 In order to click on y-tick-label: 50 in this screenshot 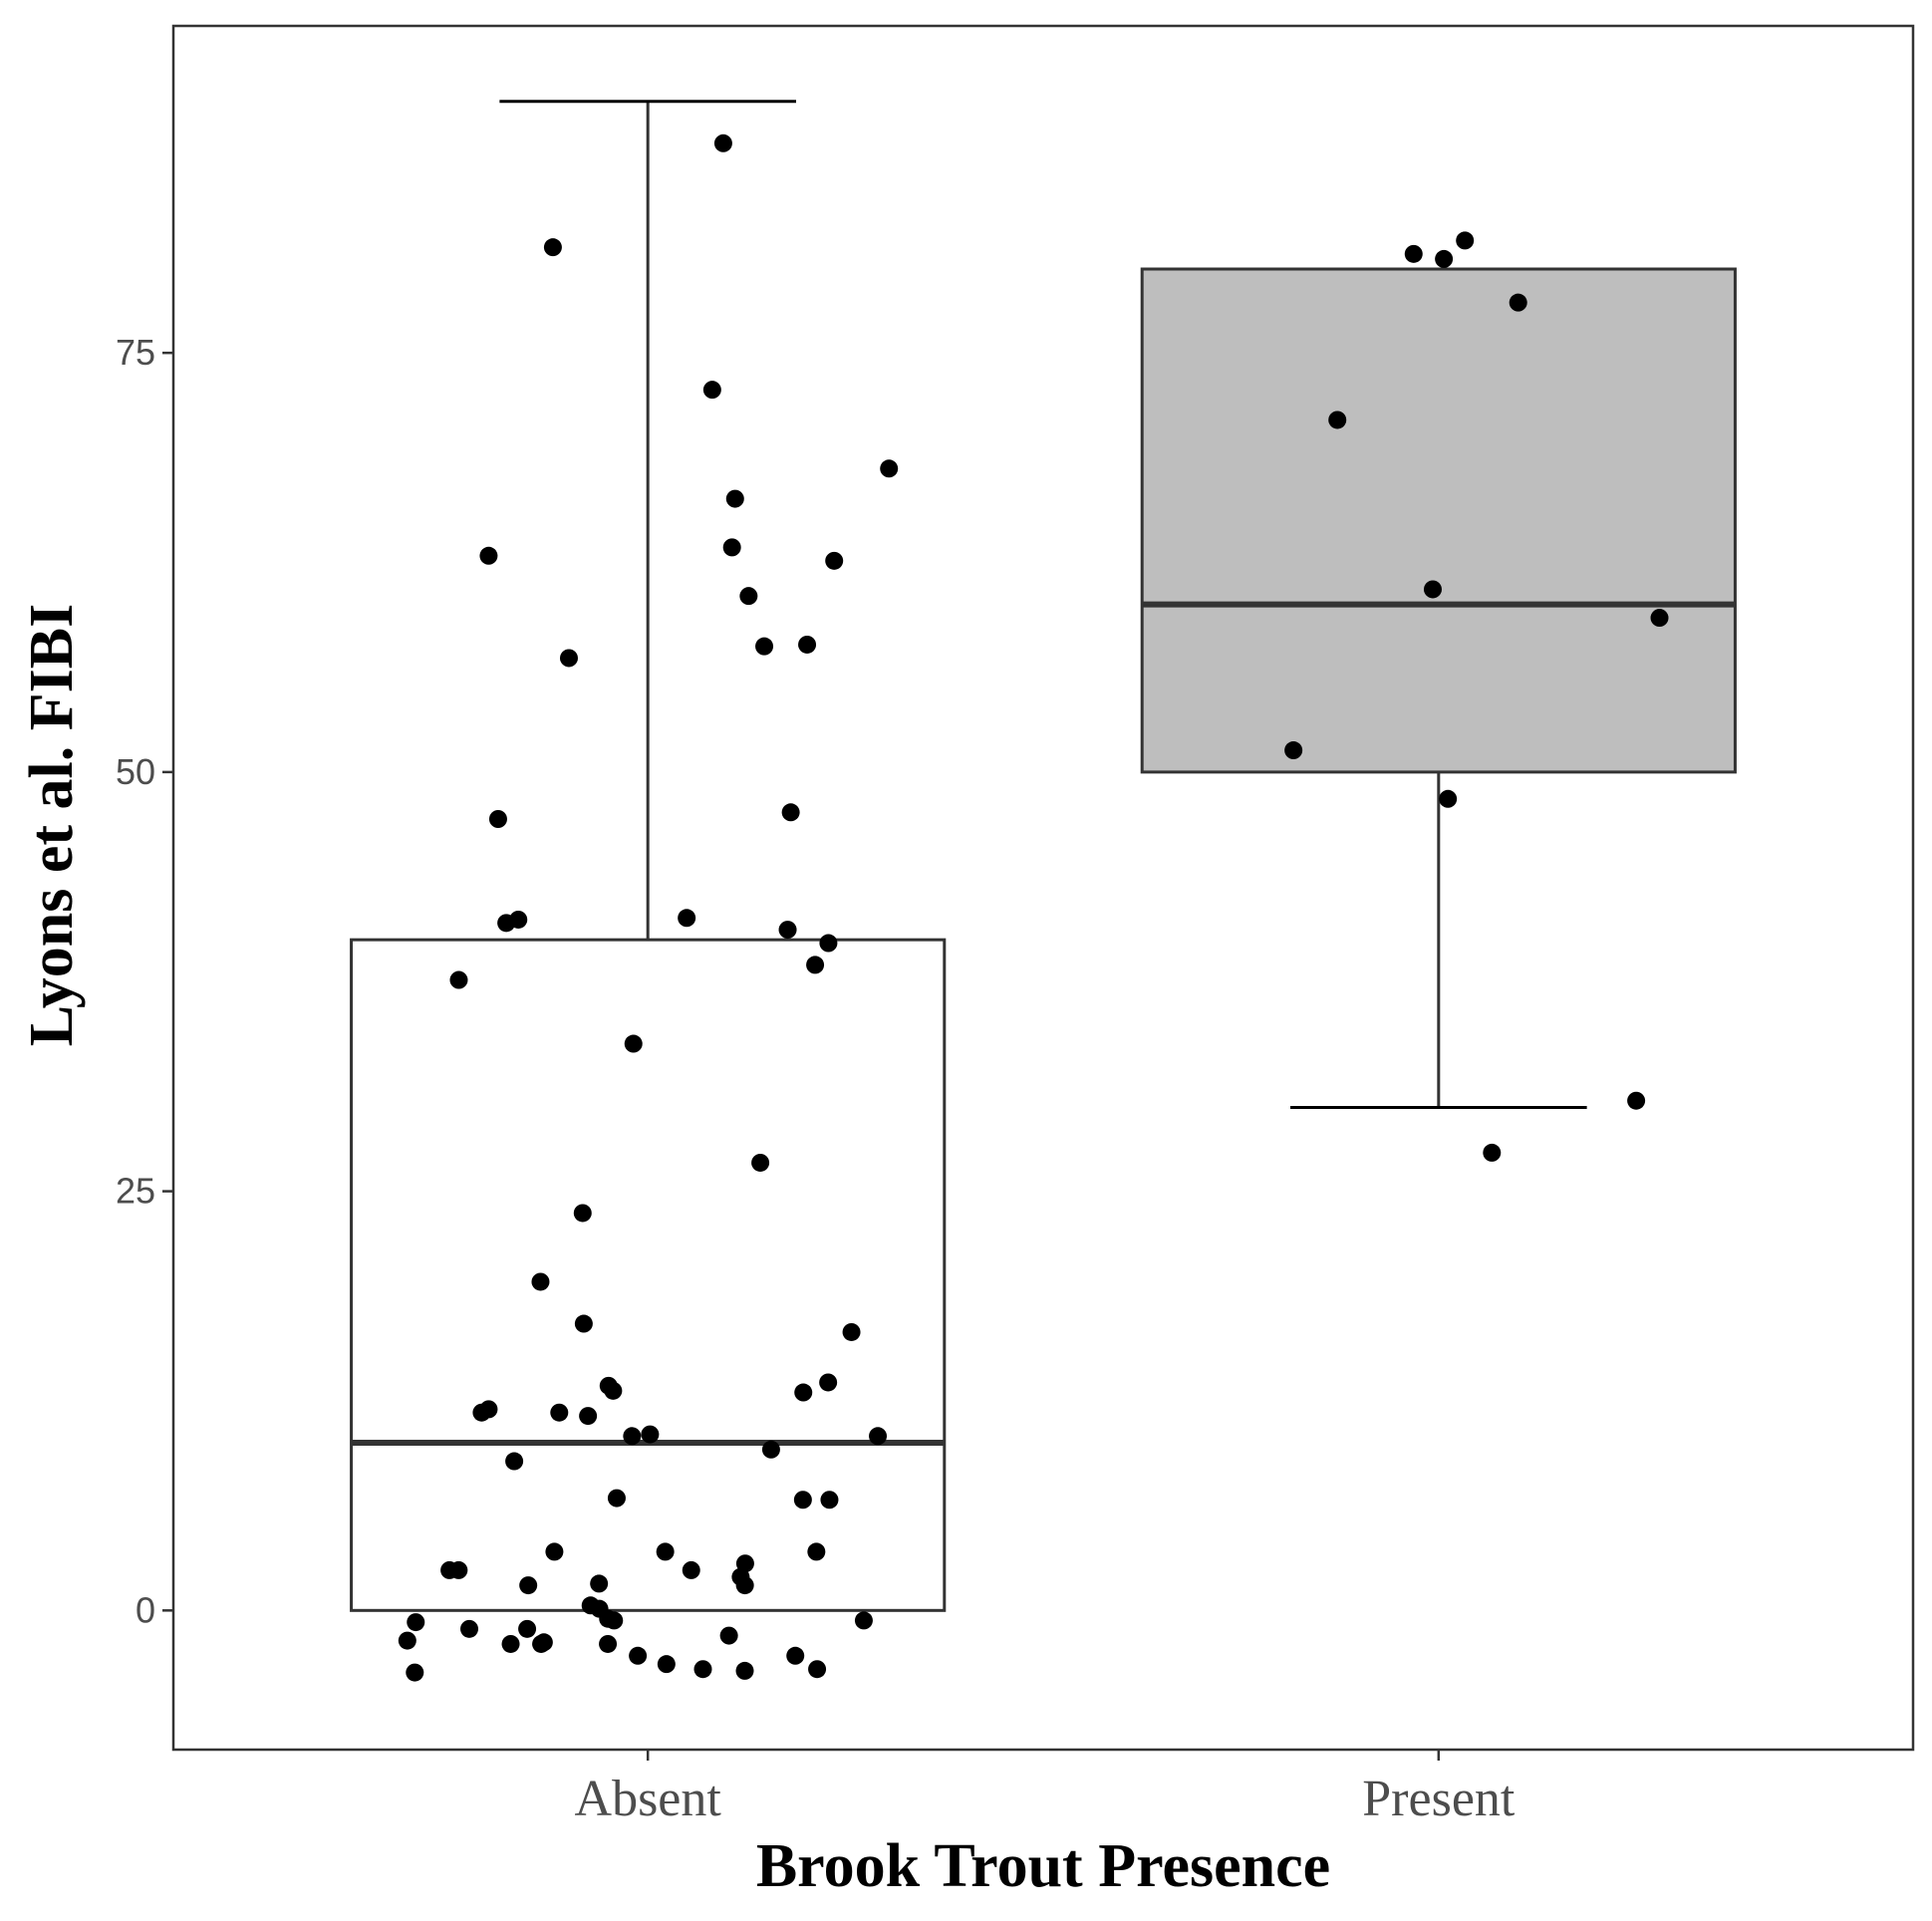, I will do `click(135, 772)`.